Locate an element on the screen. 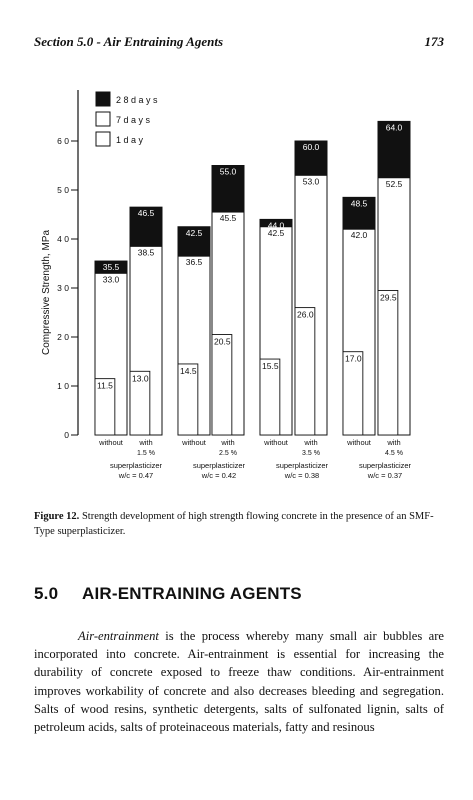 The image size is (473, 800). term-air-entrainment: Air-entrainment is located at coordinates (118, 636).